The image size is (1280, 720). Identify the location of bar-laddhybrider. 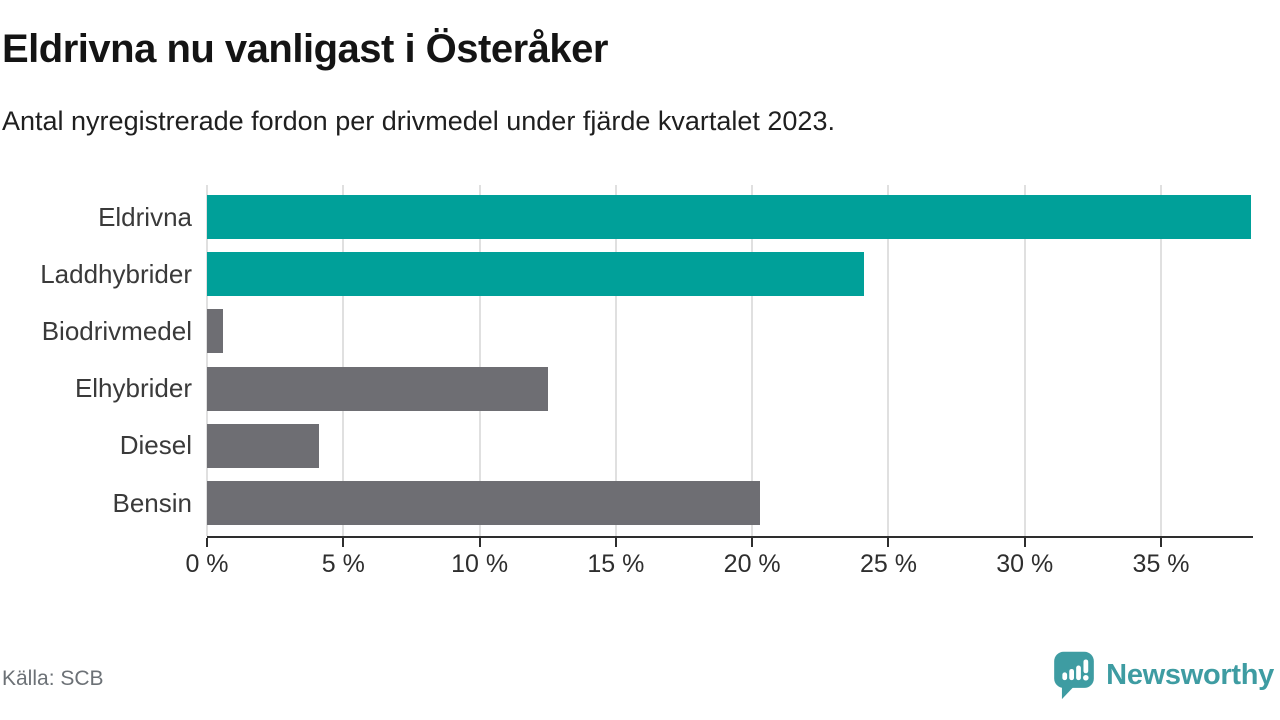
(535, 274).